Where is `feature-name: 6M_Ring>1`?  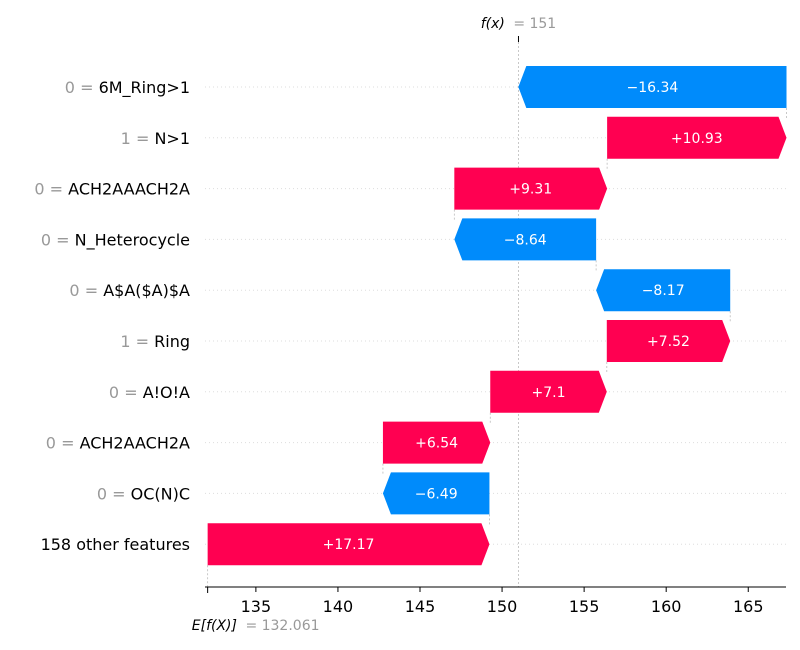
feature-name: 6M_Ring>1 is located at coordinates (144, 88).